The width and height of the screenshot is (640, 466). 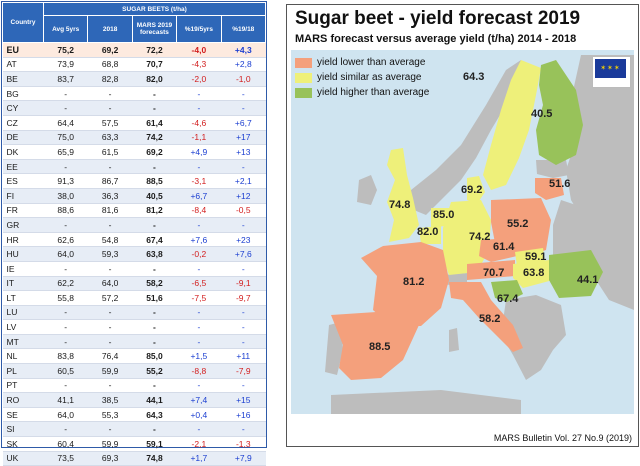 What do you see at coordinates (154, 50) in the screenshot?
I see `cell-forecast-2019: 72,2` at bounding box center [154, 50].